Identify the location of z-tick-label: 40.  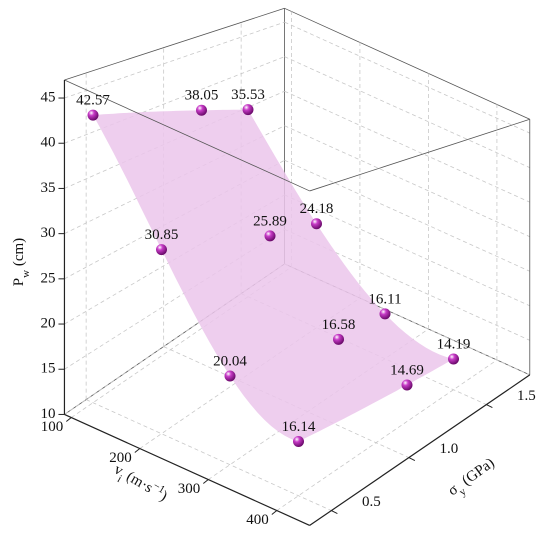
(47, 143).